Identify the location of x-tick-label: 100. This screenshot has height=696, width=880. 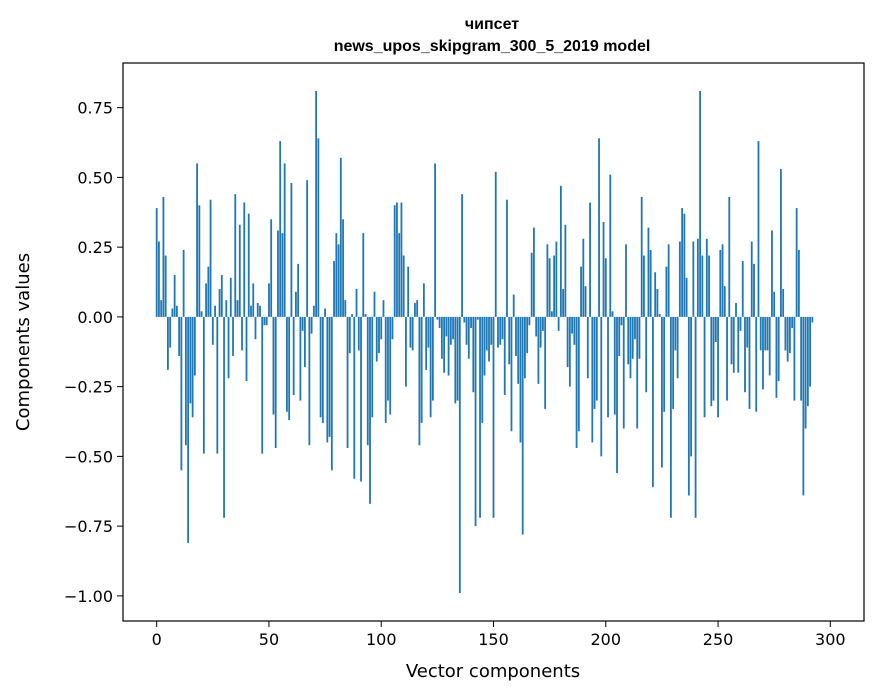
(381, 639).